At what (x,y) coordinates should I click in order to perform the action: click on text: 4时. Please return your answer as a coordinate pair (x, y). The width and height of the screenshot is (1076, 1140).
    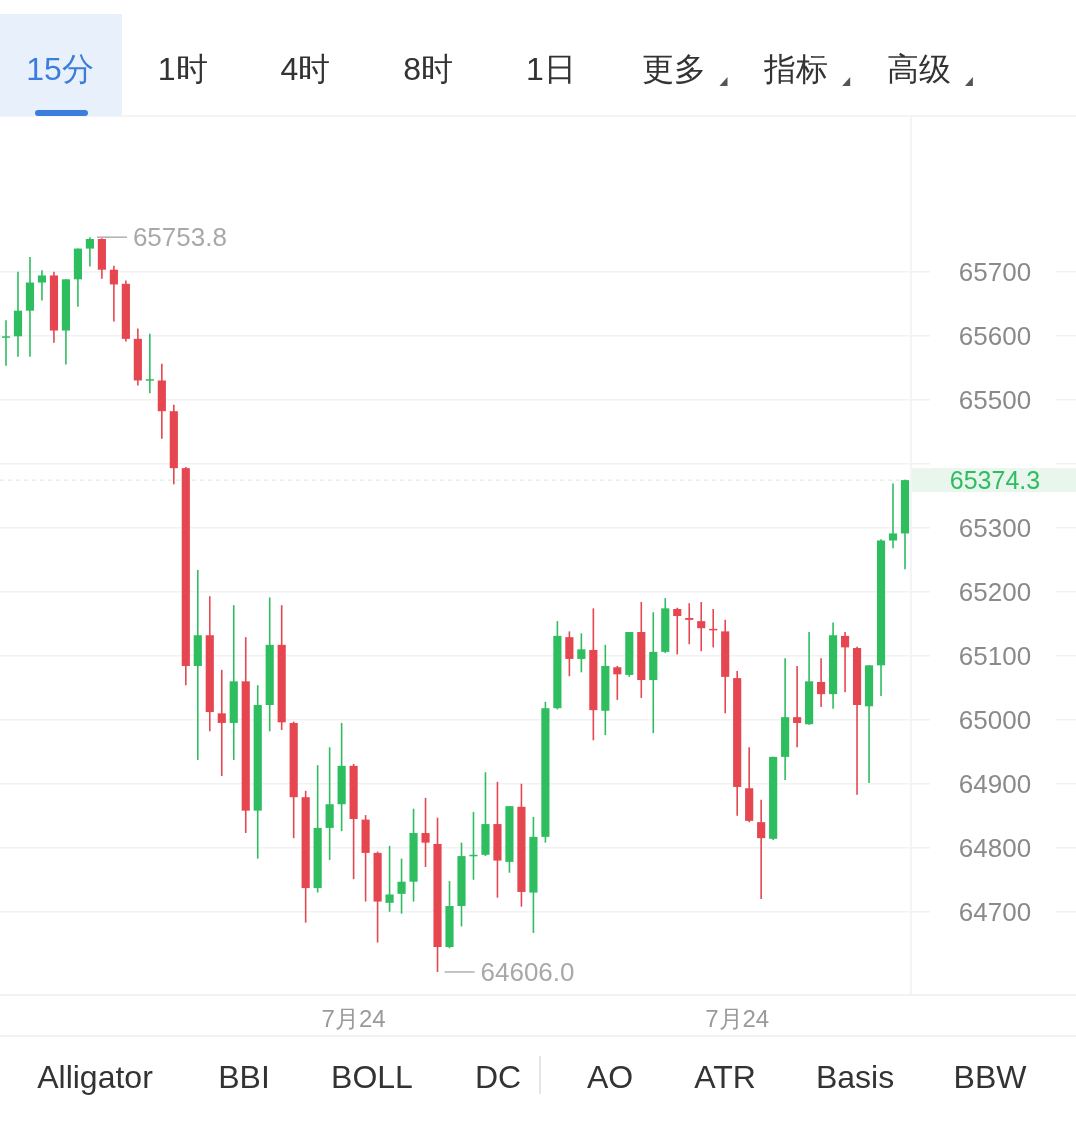
    Looking at the image, I should click on (305, 69).